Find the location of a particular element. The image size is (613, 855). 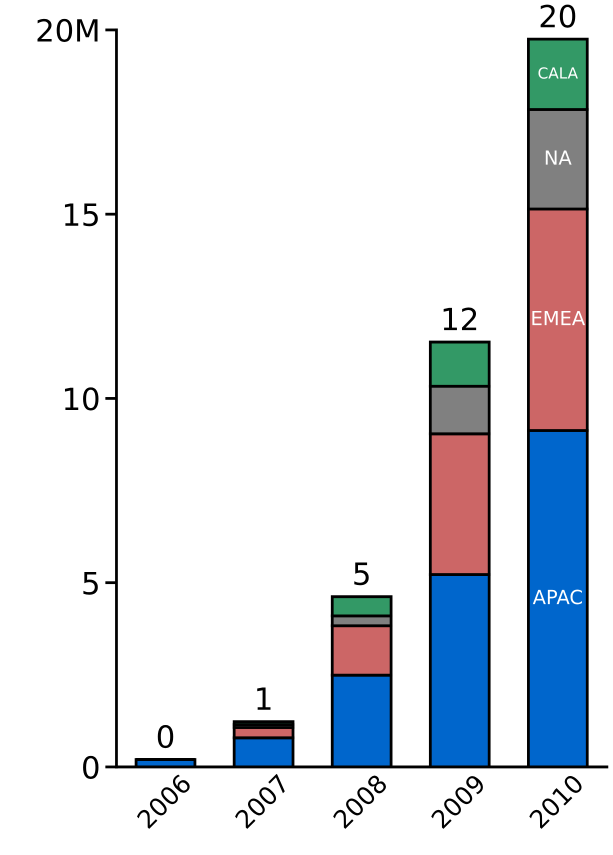

series-label: APAC is located at coordinates (557, 597).